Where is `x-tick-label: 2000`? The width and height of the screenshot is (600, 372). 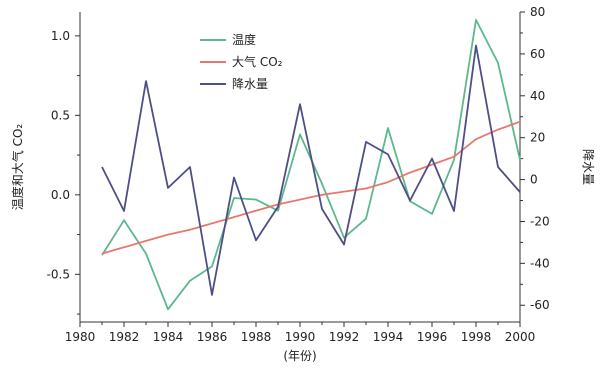 x-tick-label: 2000 is located at coordinates (520, 337).